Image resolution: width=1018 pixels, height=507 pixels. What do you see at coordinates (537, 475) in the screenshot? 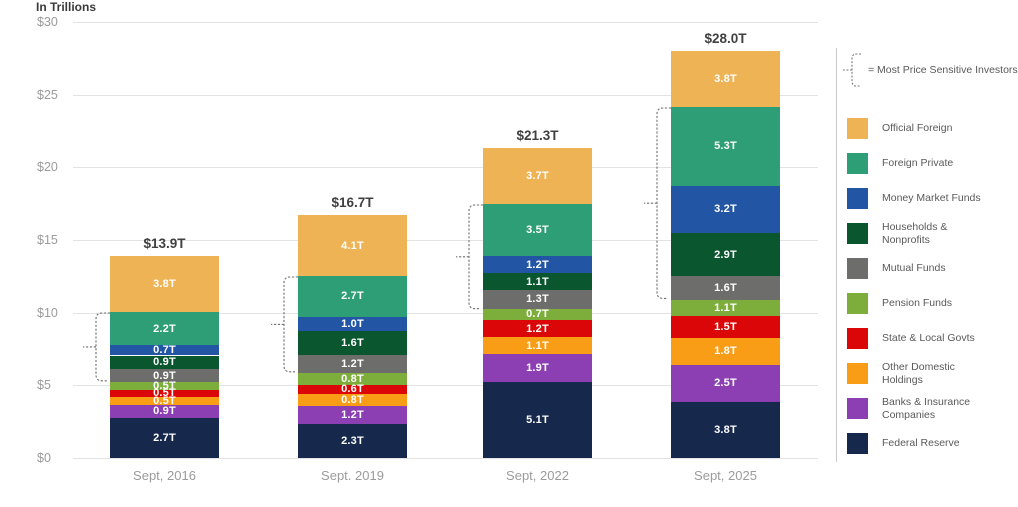
I see `x-axis-tick-label: Sept, 2022` at bounding box center [537, 475].